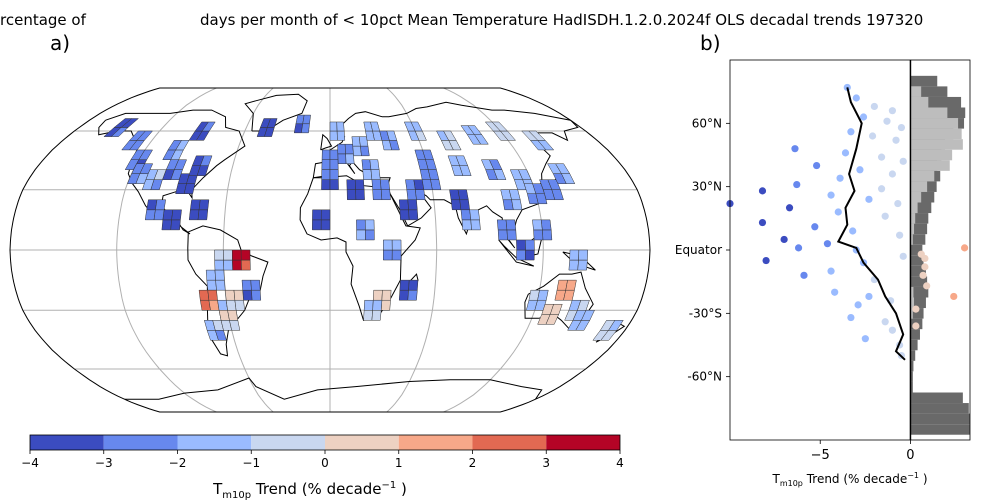 The width and height of the screenshot is (1000, 500). What do you see at coordinates (309, 490) in the screenshot?
I see `colorbar-label: Tm10p Trend (% decade−1 )` at bounding box center [309, 490].